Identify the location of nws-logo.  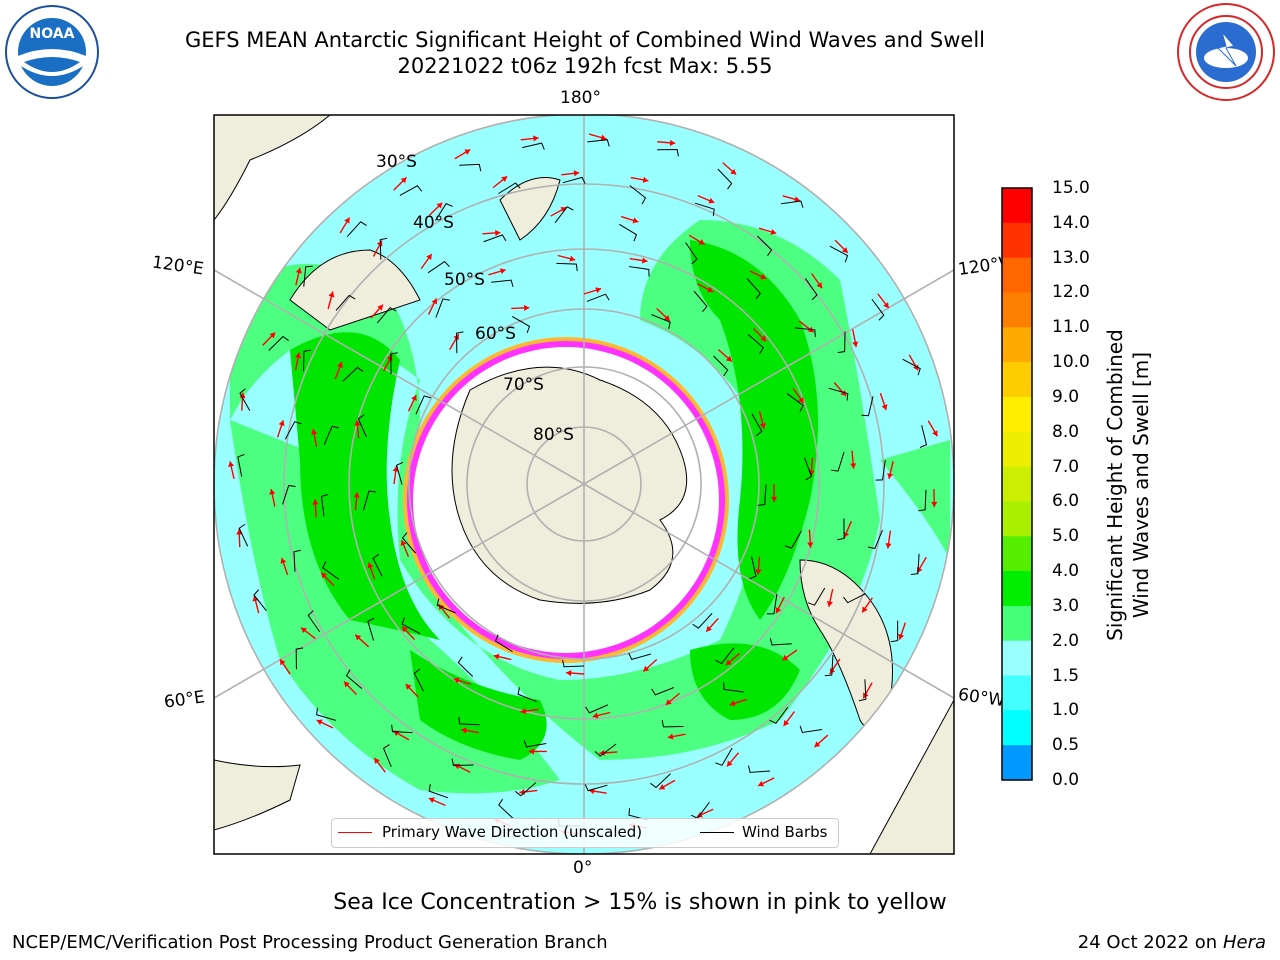
(1226, 52).